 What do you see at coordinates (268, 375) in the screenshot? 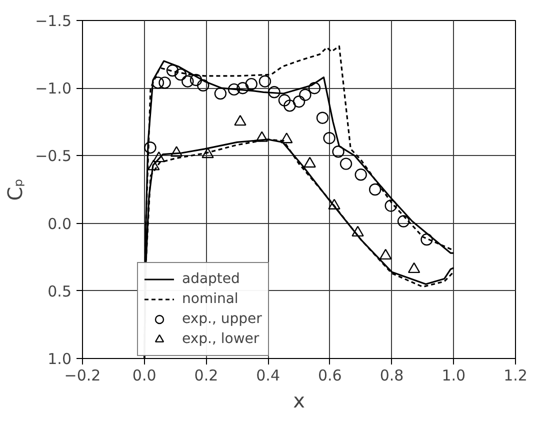
I see `x-tick-label: 0.4` at bounding box center [268, 375].